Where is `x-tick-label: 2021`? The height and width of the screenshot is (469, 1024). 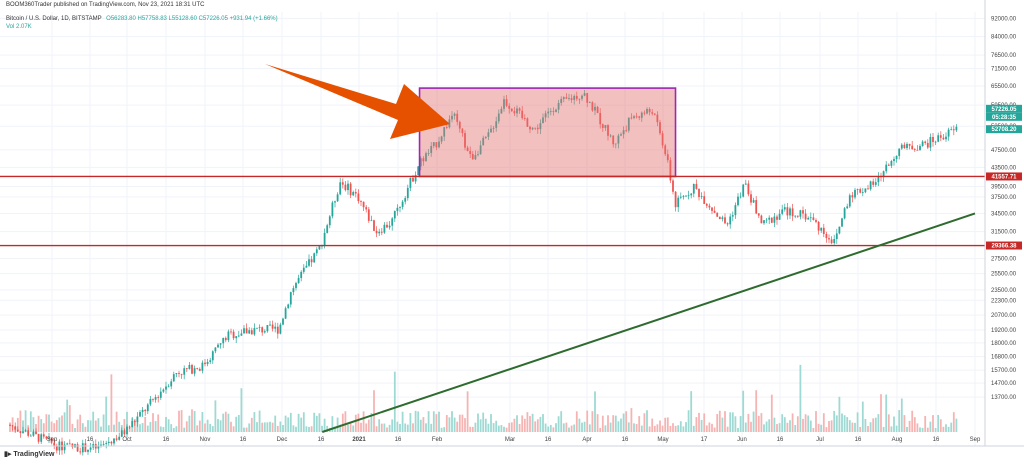 x-tick-label: 2021 is located at coordinates (359, 440).